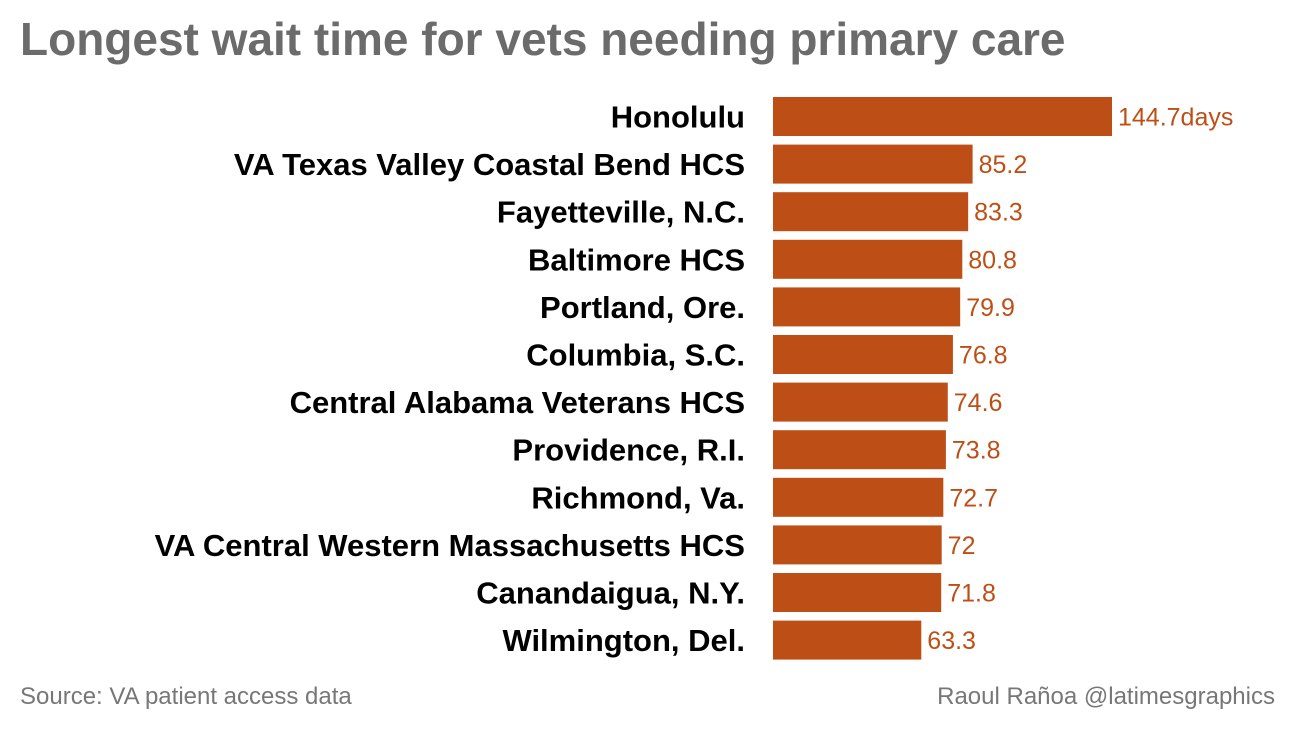  What do you see at coordinates (635, 355) in the screenshot?
I see `category-label: Columbia, S.C.` at bounding box center [635, 355].